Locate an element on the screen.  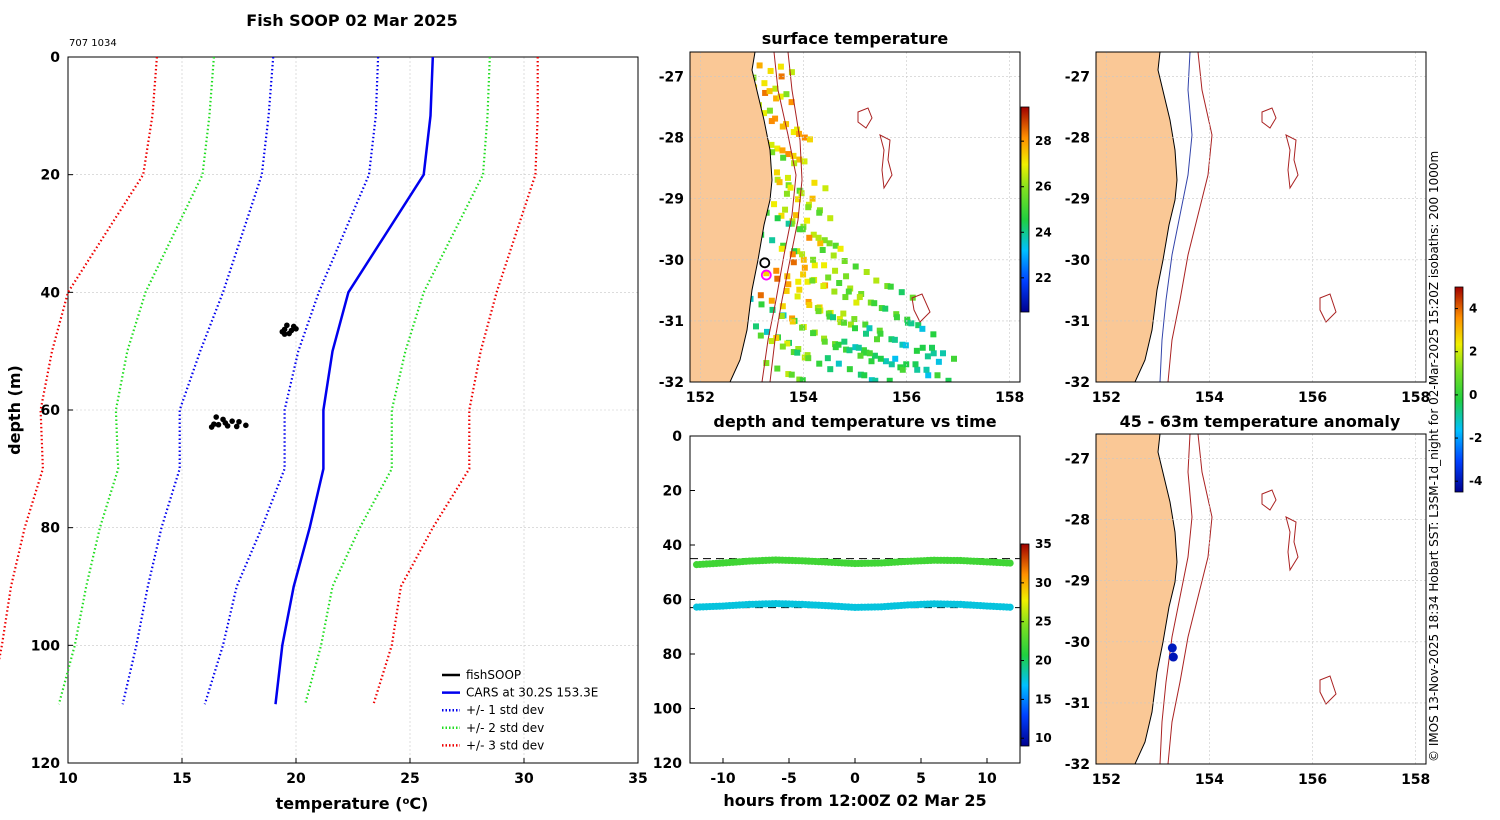
dt-x-tick-label: 0 is located at coordinates (855, 779).